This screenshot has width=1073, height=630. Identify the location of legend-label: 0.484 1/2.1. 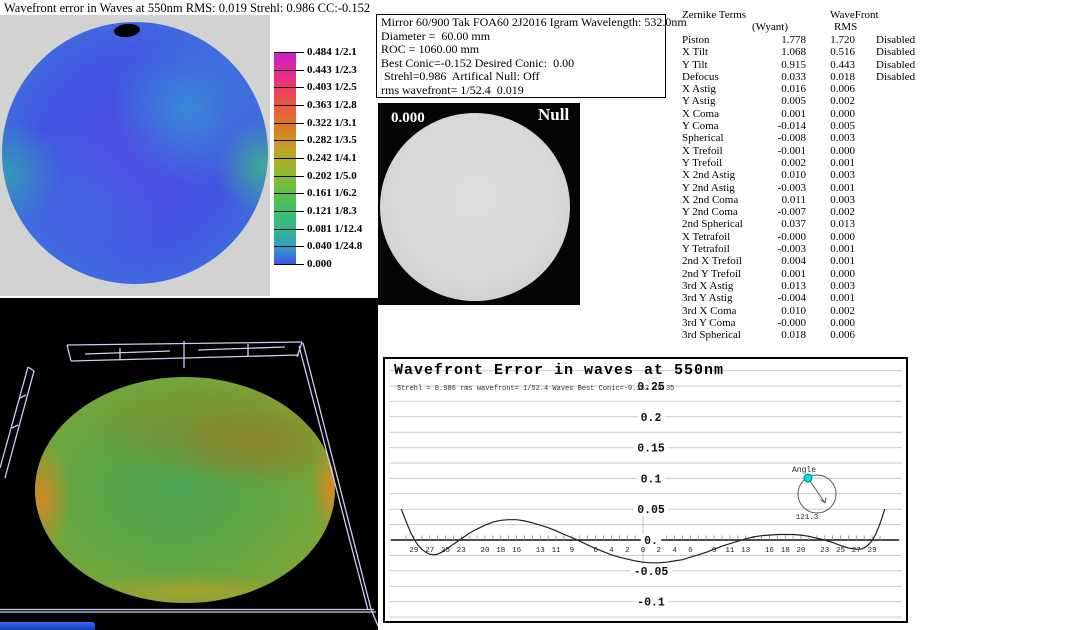
(332, 52).